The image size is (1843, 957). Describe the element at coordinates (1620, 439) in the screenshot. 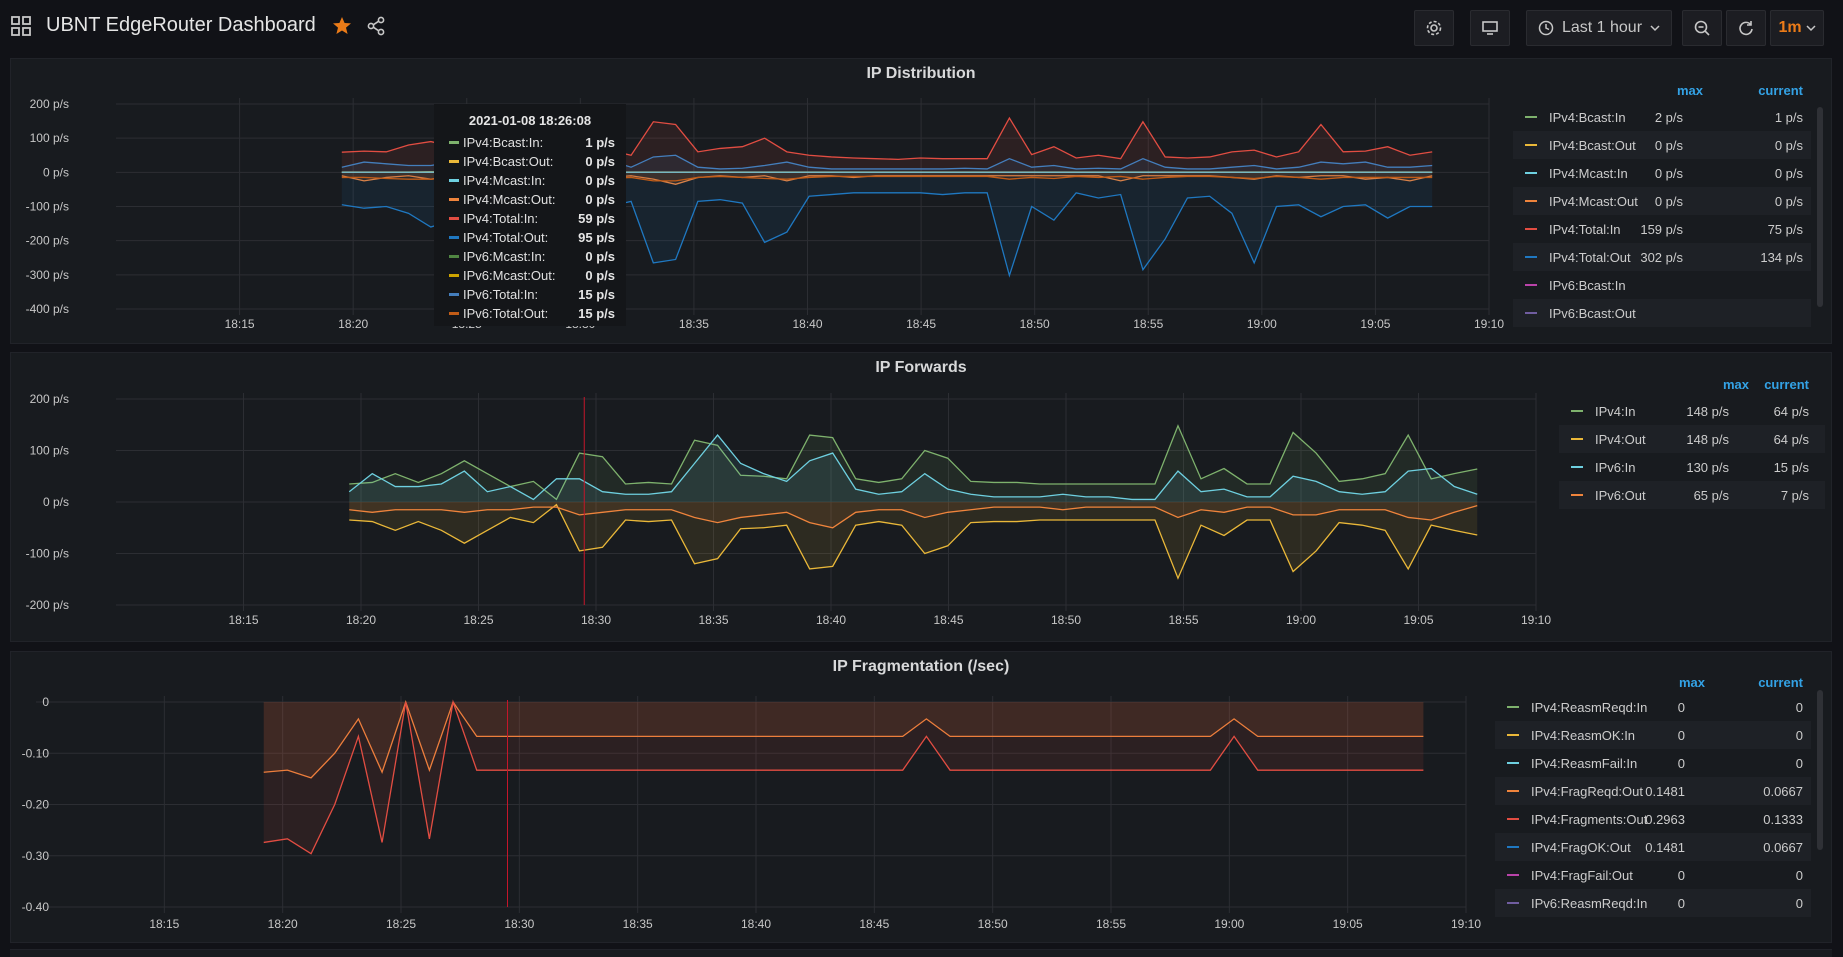

I see `legend-series-name: IPv4:Out` at that location.